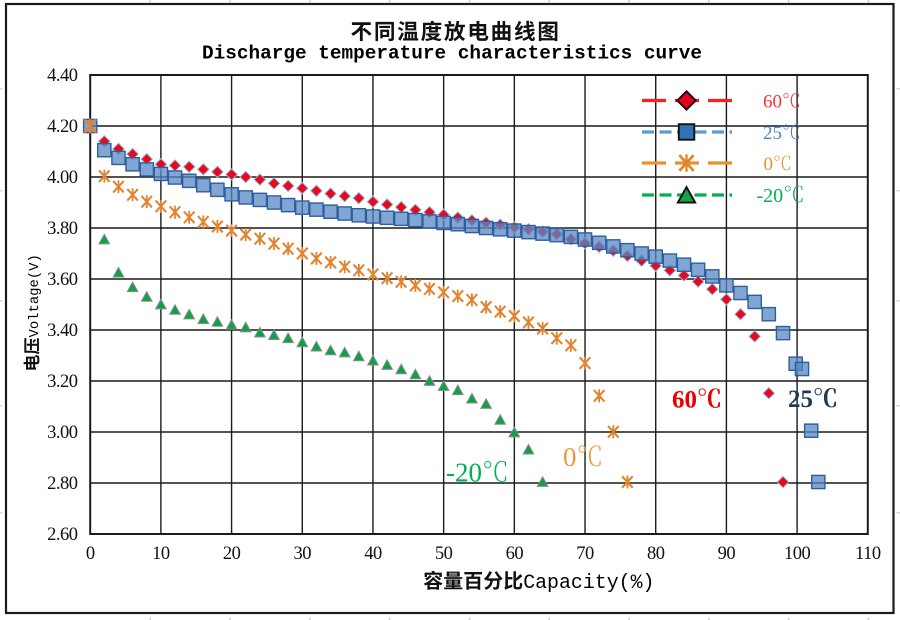 This screenshot has height=620, width=900. I want to click on svg-text: 4.40, so click(62, 76).